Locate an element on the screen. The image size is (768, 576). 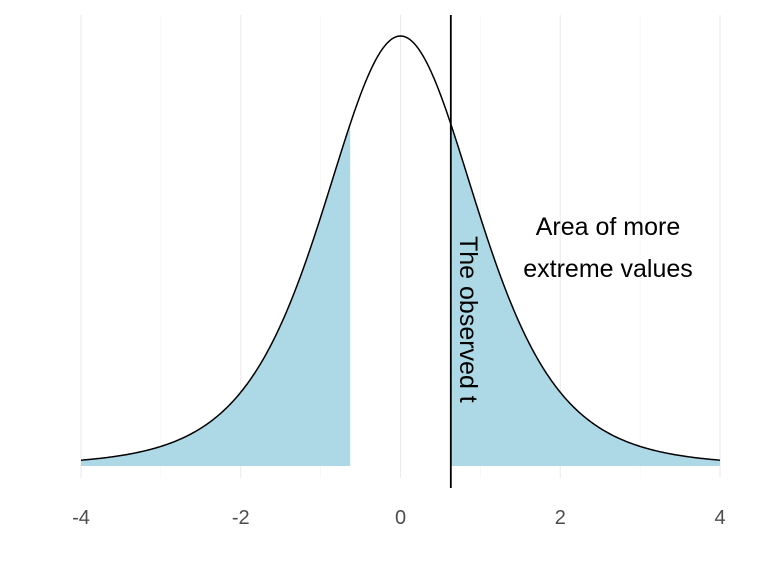
area-label-line1: Area of more is located at coordinates (608, 227).